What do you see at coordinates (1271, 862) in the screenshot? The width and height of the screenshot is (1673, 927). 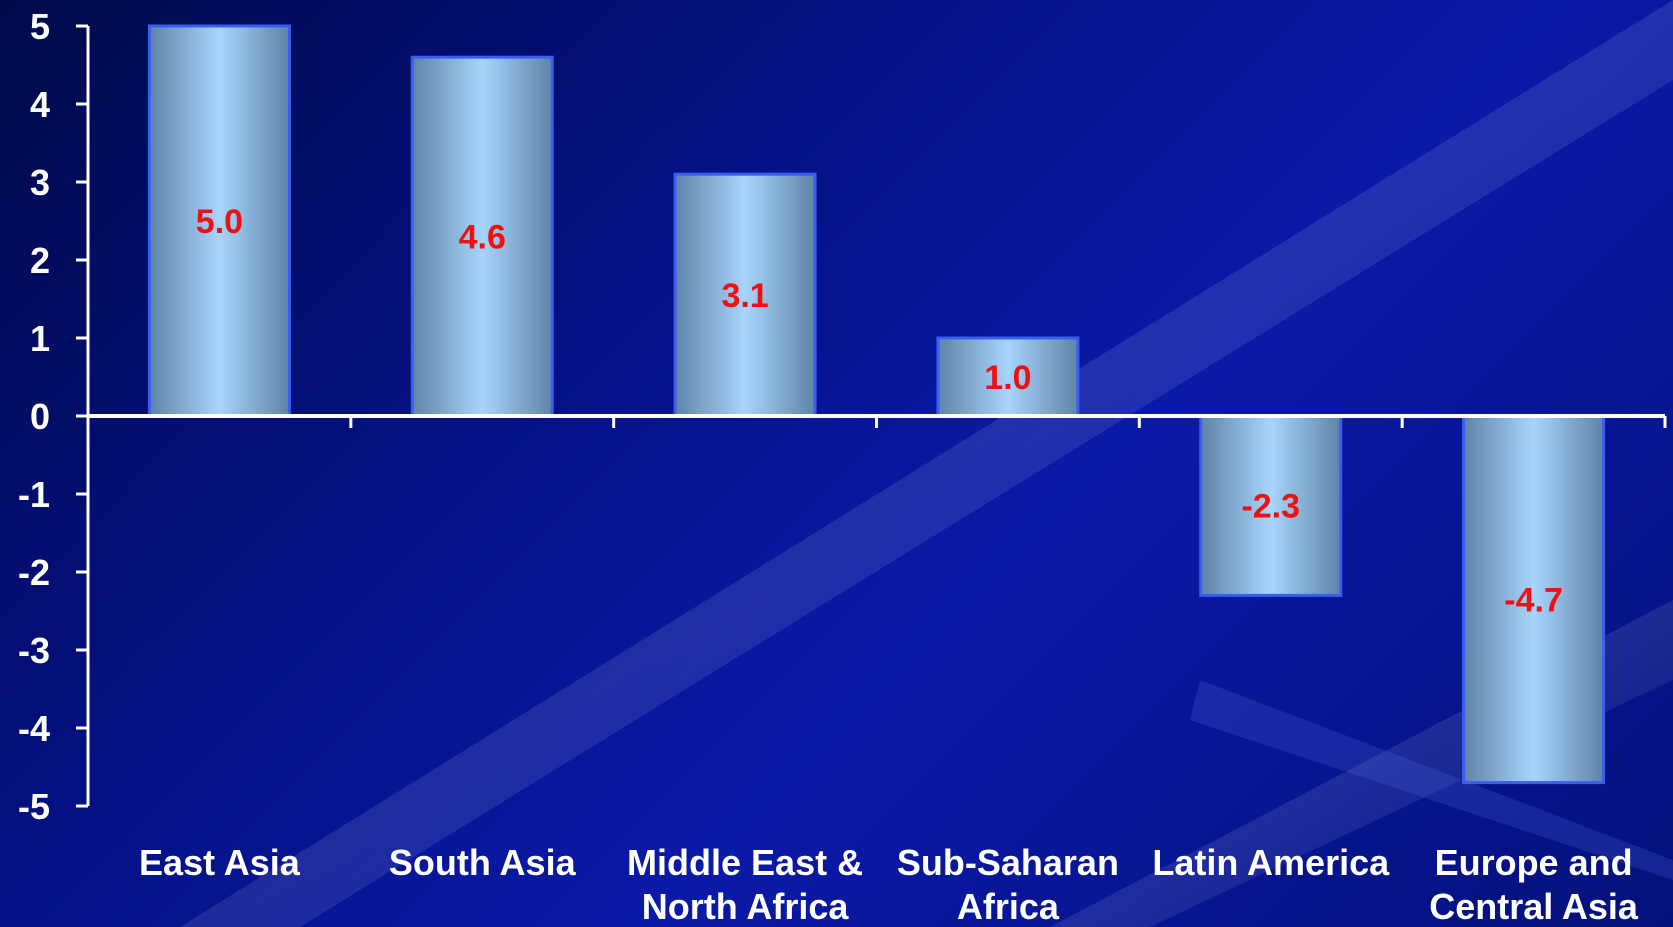 I see `category-label-4: Latin America` at bounding box center [1271, 862].